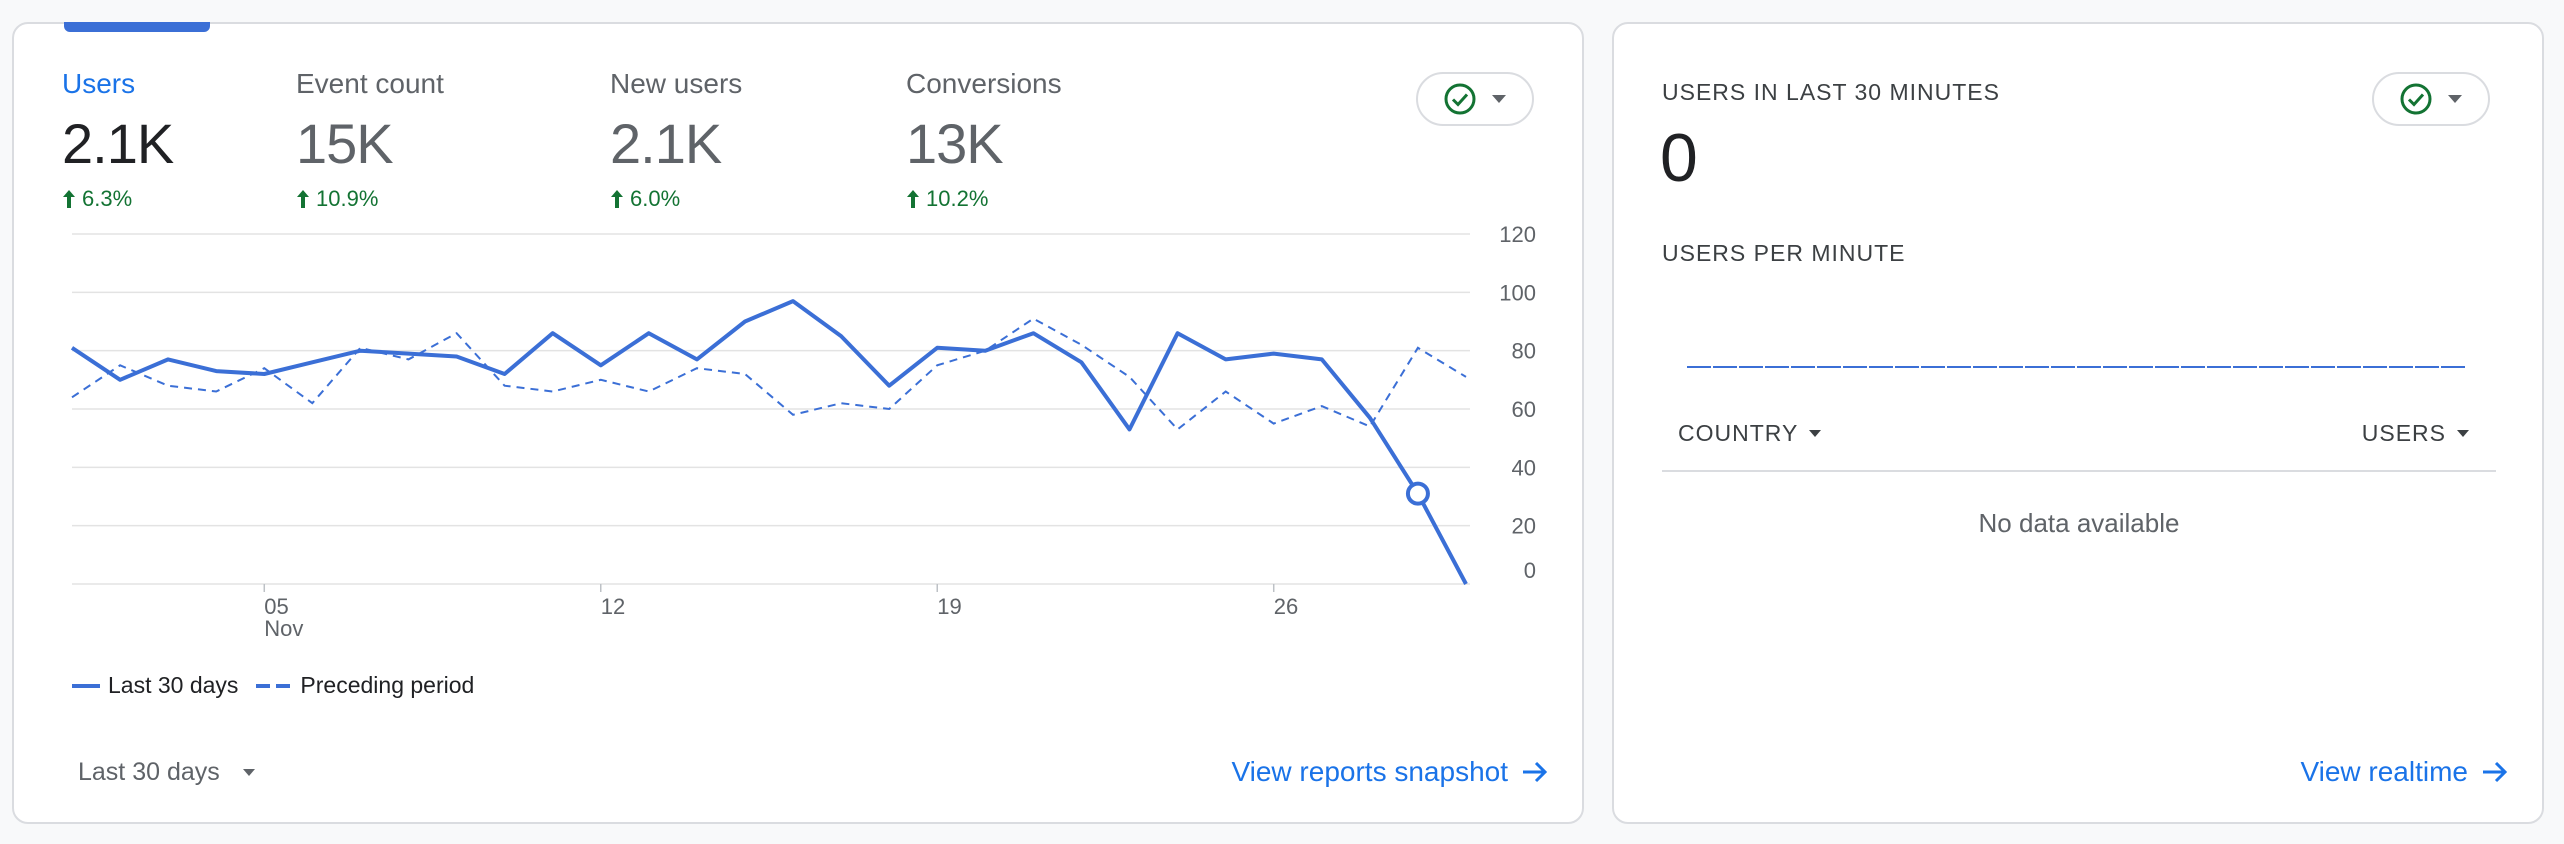 This screenshot has height=844, width=2564. What do you see at coordinates (1517, 292) in the screenshot?
I see `y-tick-label: 100` at bounding box center [1517, 292].